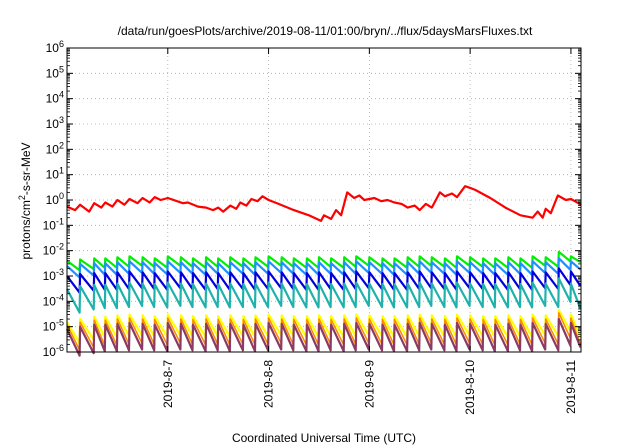 The height and width of the screenshot is (448, 640). I want to click on y-axis-label: protons/cm2-s-sr-MeV, so click(25, 200).